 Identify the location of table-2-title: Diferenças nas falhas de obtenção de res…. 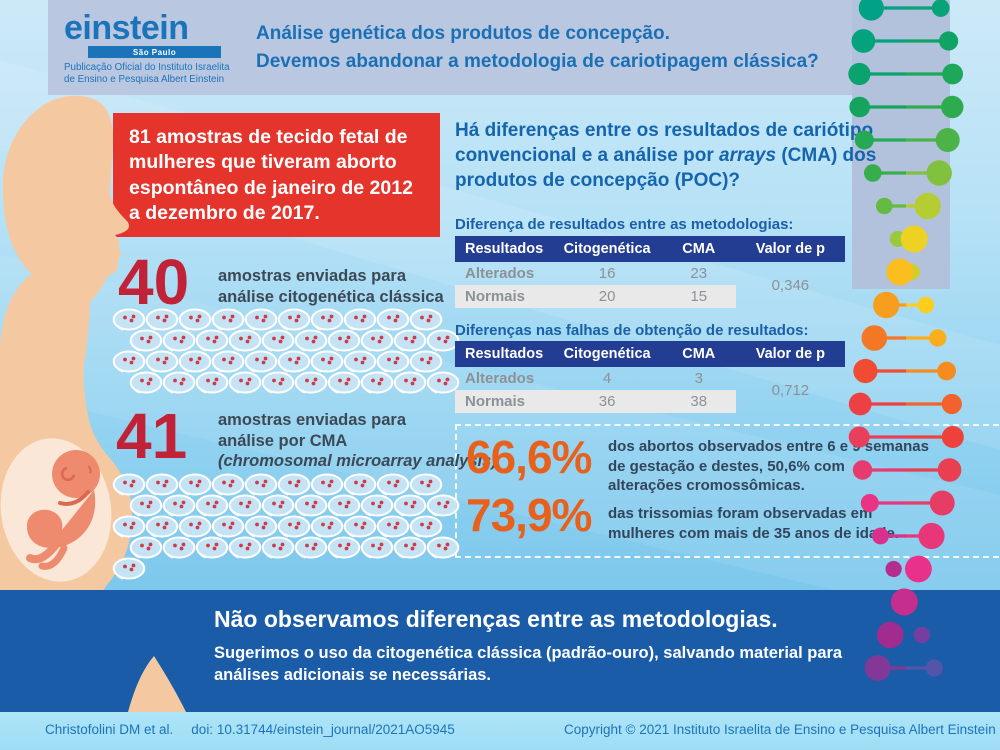
(632, 330).